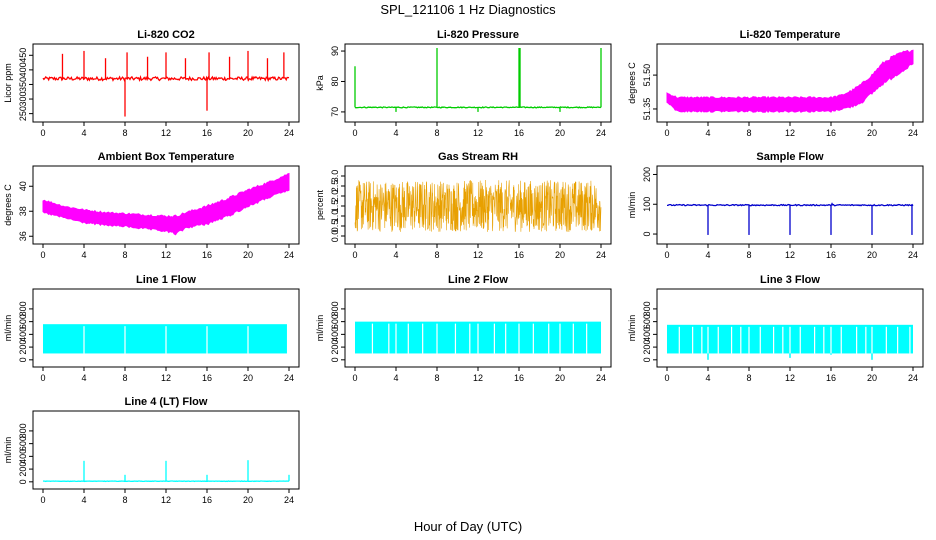  What do you see at coordinates (23, 113) in the screenshot?
I see `y-tick-label: 250` at bounding box center [23, 113].